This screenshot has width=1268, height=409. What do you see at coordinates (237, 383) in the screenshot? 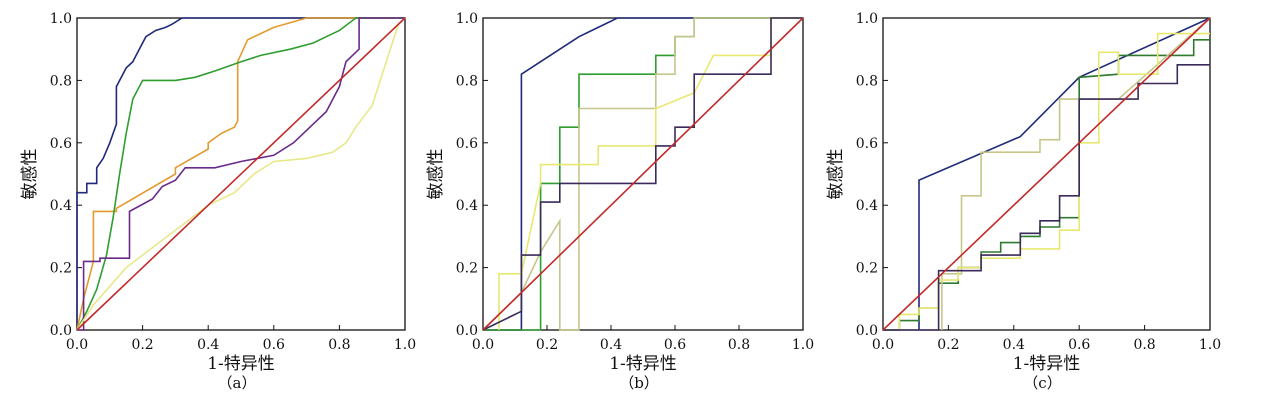
I see `panel-label: （a）` at bounding box center [237, 383].